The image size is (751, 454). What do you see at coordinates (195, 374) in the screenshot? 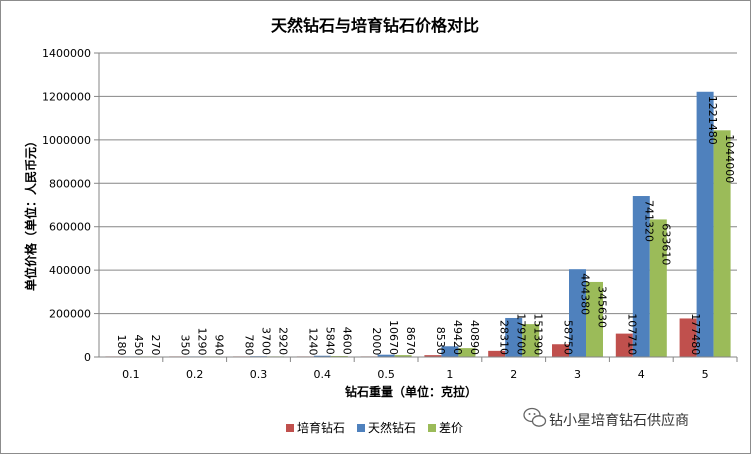
I see `x-tick-label: 0.2` at bounding box center [195, 374].